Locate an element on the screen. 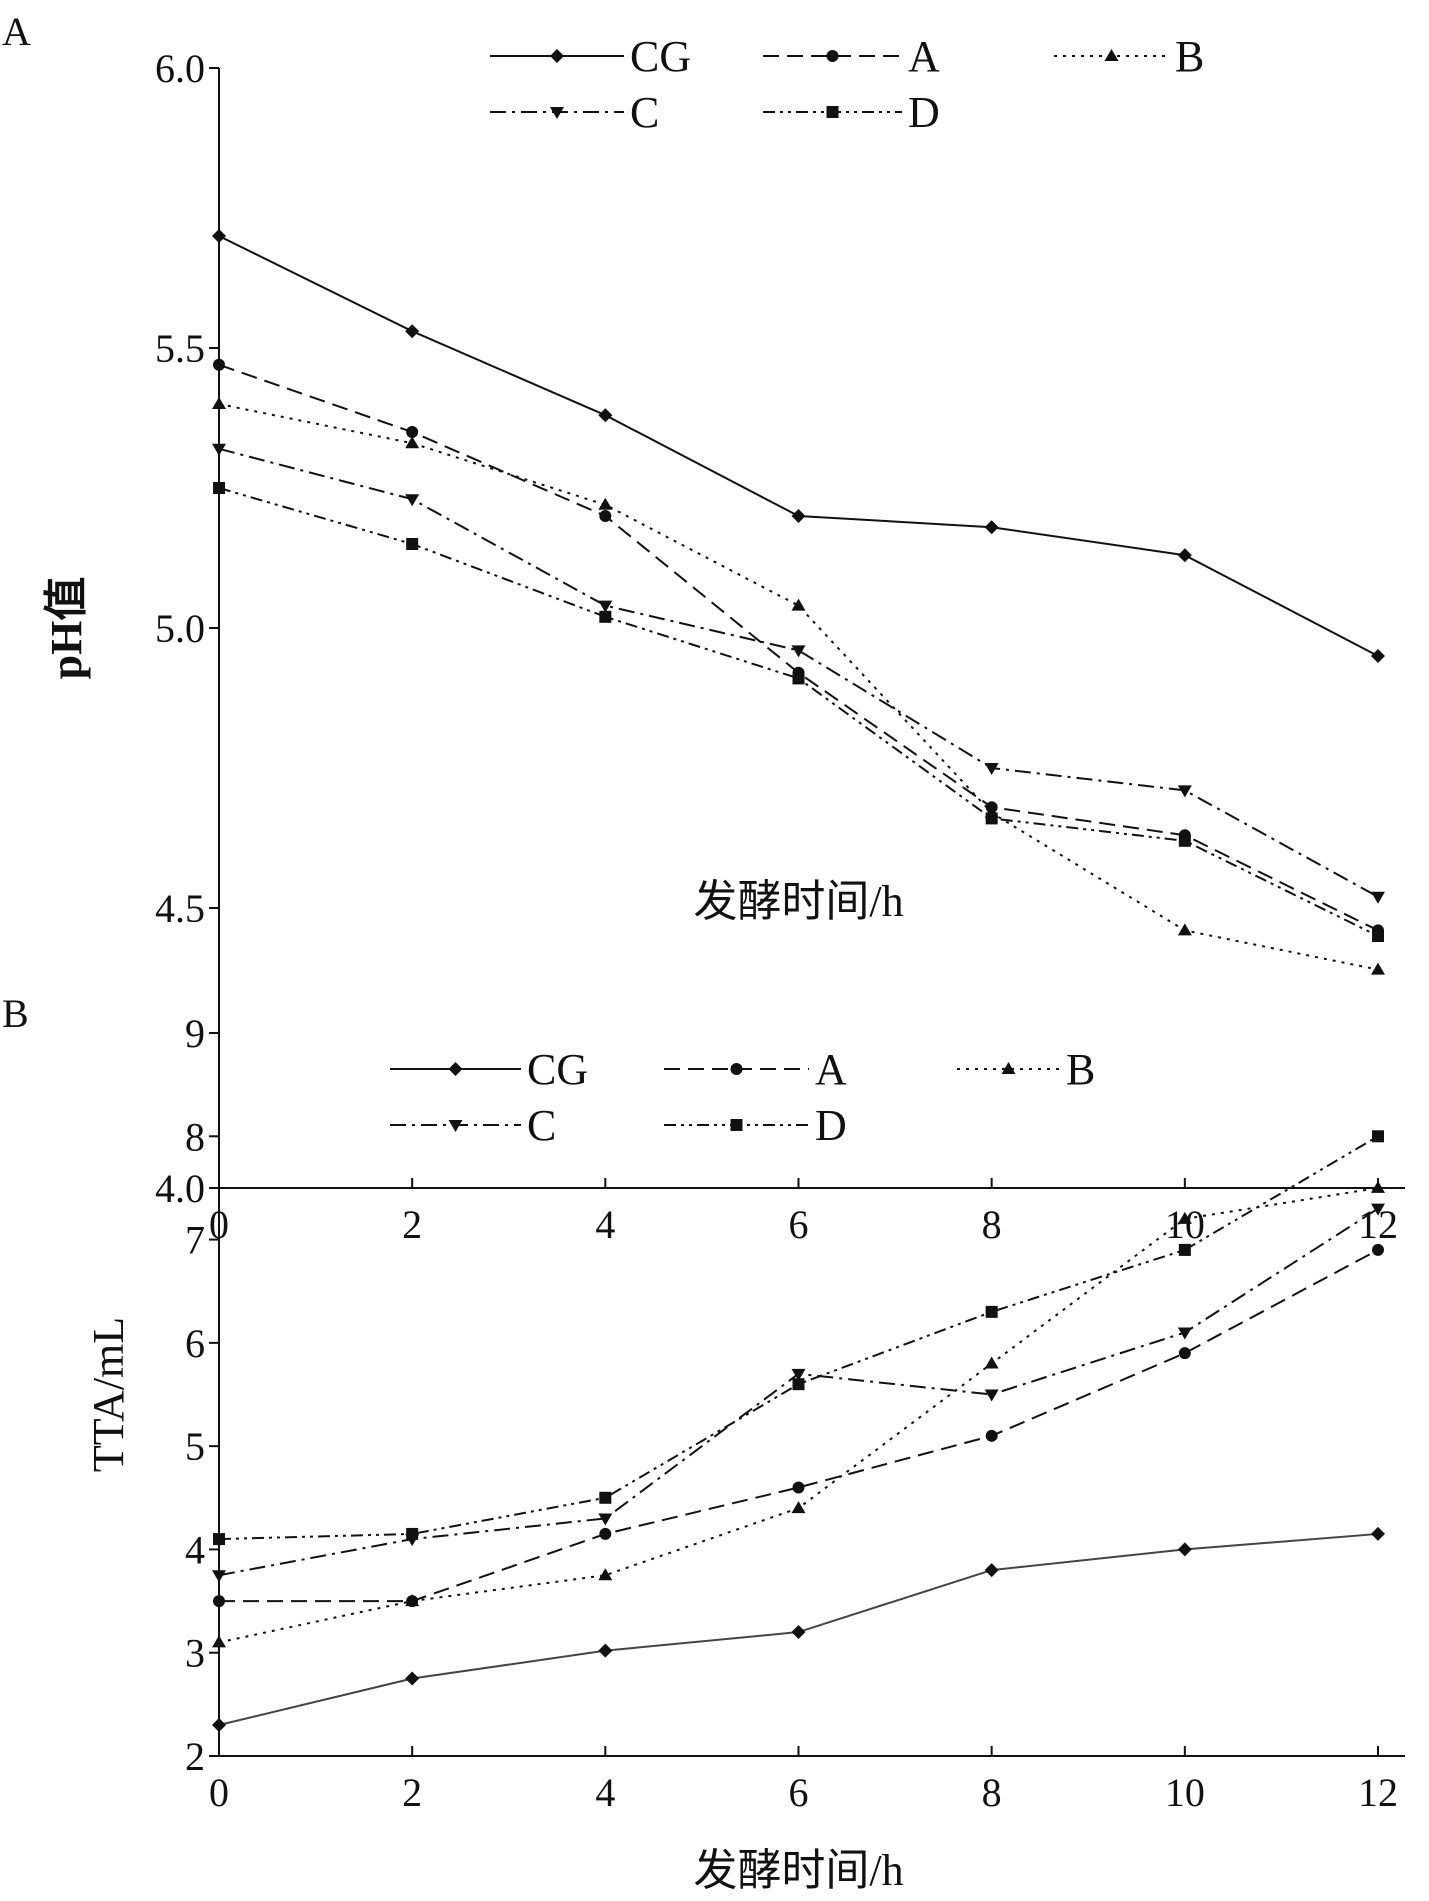 The height and width of the screenshot is (1901, 1429). y-tick-label: 3 is located at coordinates (195, 1653).